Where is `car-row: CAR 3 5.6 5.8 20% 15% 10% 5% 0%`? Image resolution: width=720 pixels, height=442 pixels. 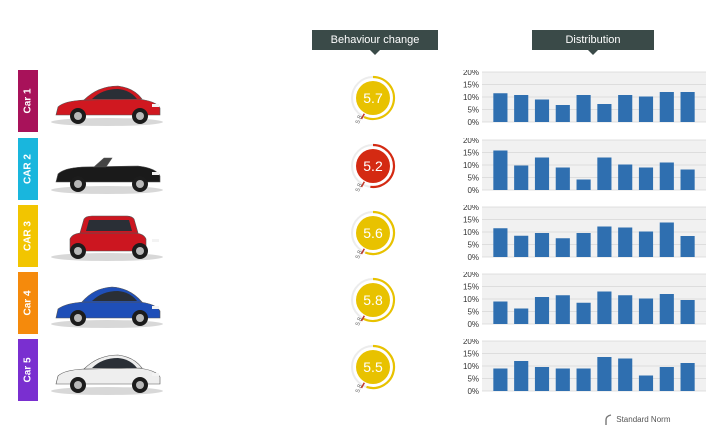
car-row: CAR 3 5.6 5.8 20% 15% 10% 5% 0% is located at coordinates (360, 237).